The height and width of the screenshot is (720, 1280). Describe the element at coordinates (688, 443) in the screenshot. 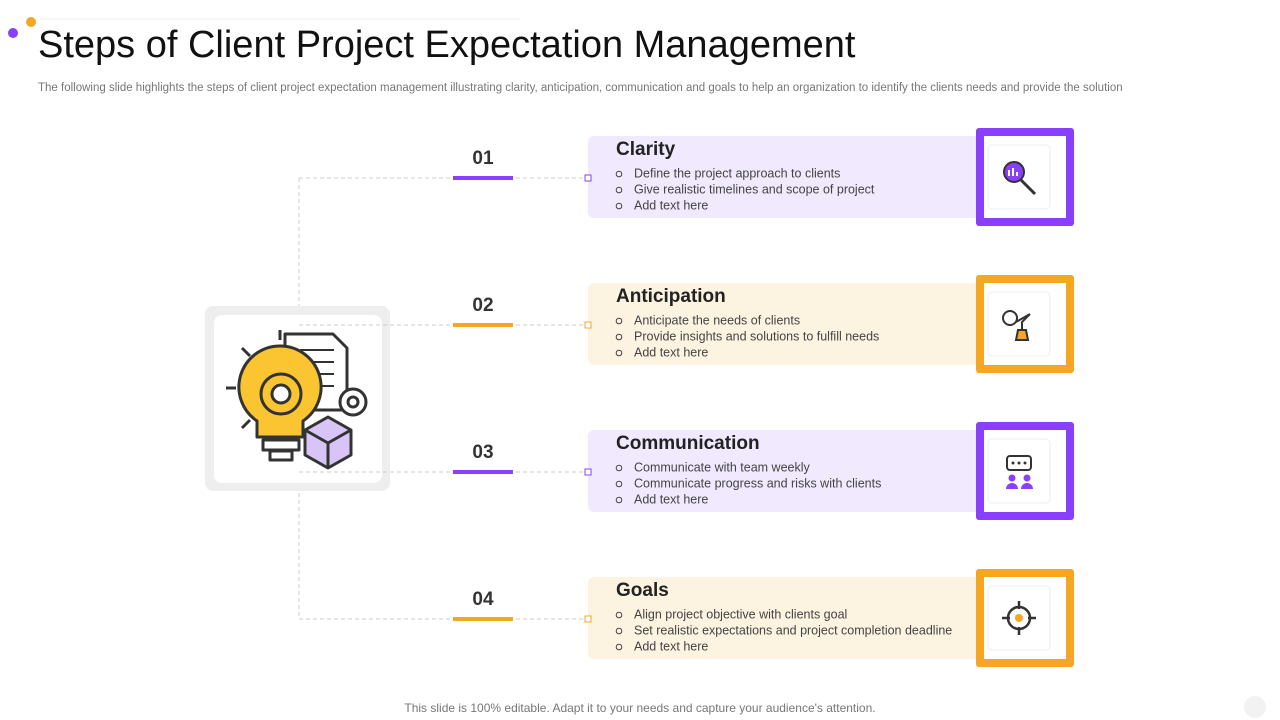

I see `step-title: Communication` at that location.